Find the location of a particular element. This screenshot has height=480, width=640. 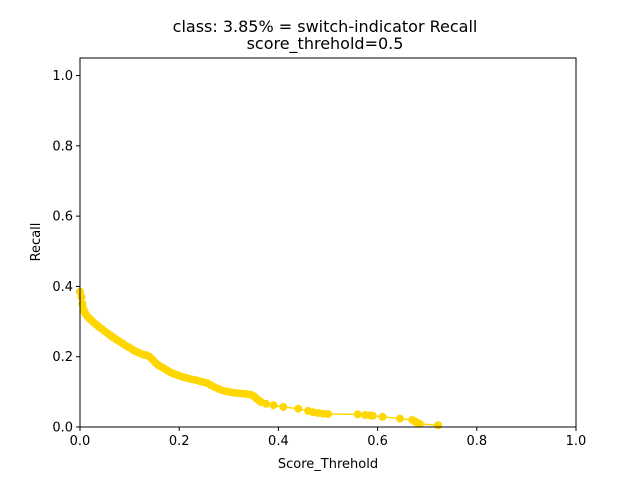

chart-title-line-2: score_threhold=0.5 is located at coordinates (325, 44).